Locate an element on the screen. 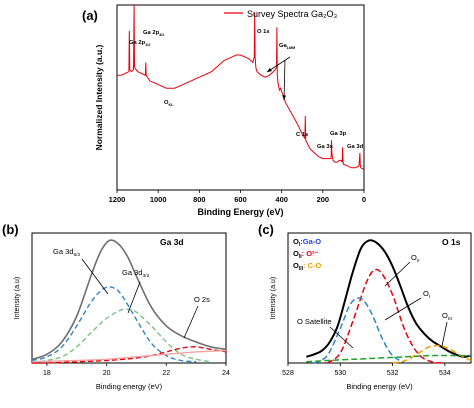 The height and width of the screenshot is (408, 474). peak-label-1: Ga 2p3/2 is located at coordinates (153, 33).